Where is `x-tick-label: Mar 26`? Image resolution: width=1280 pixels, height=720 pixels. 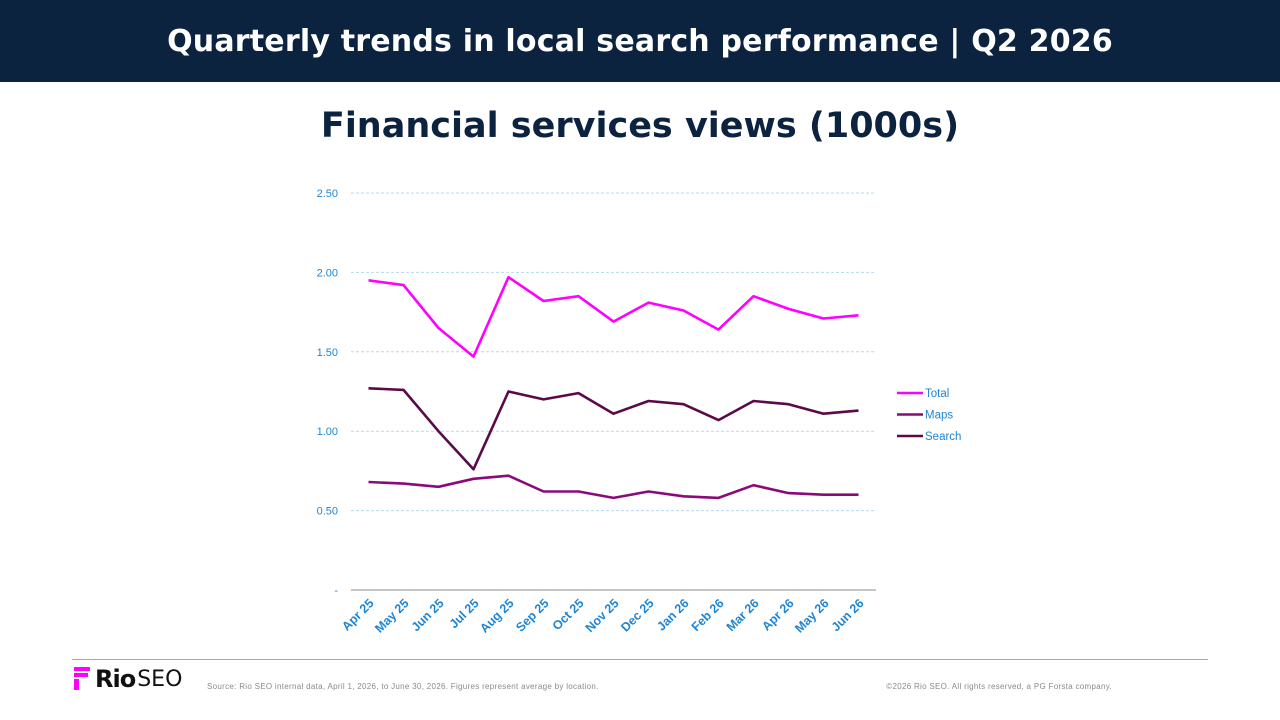 x-tick-label: Mar 26 is located at coordinates (743, 615).